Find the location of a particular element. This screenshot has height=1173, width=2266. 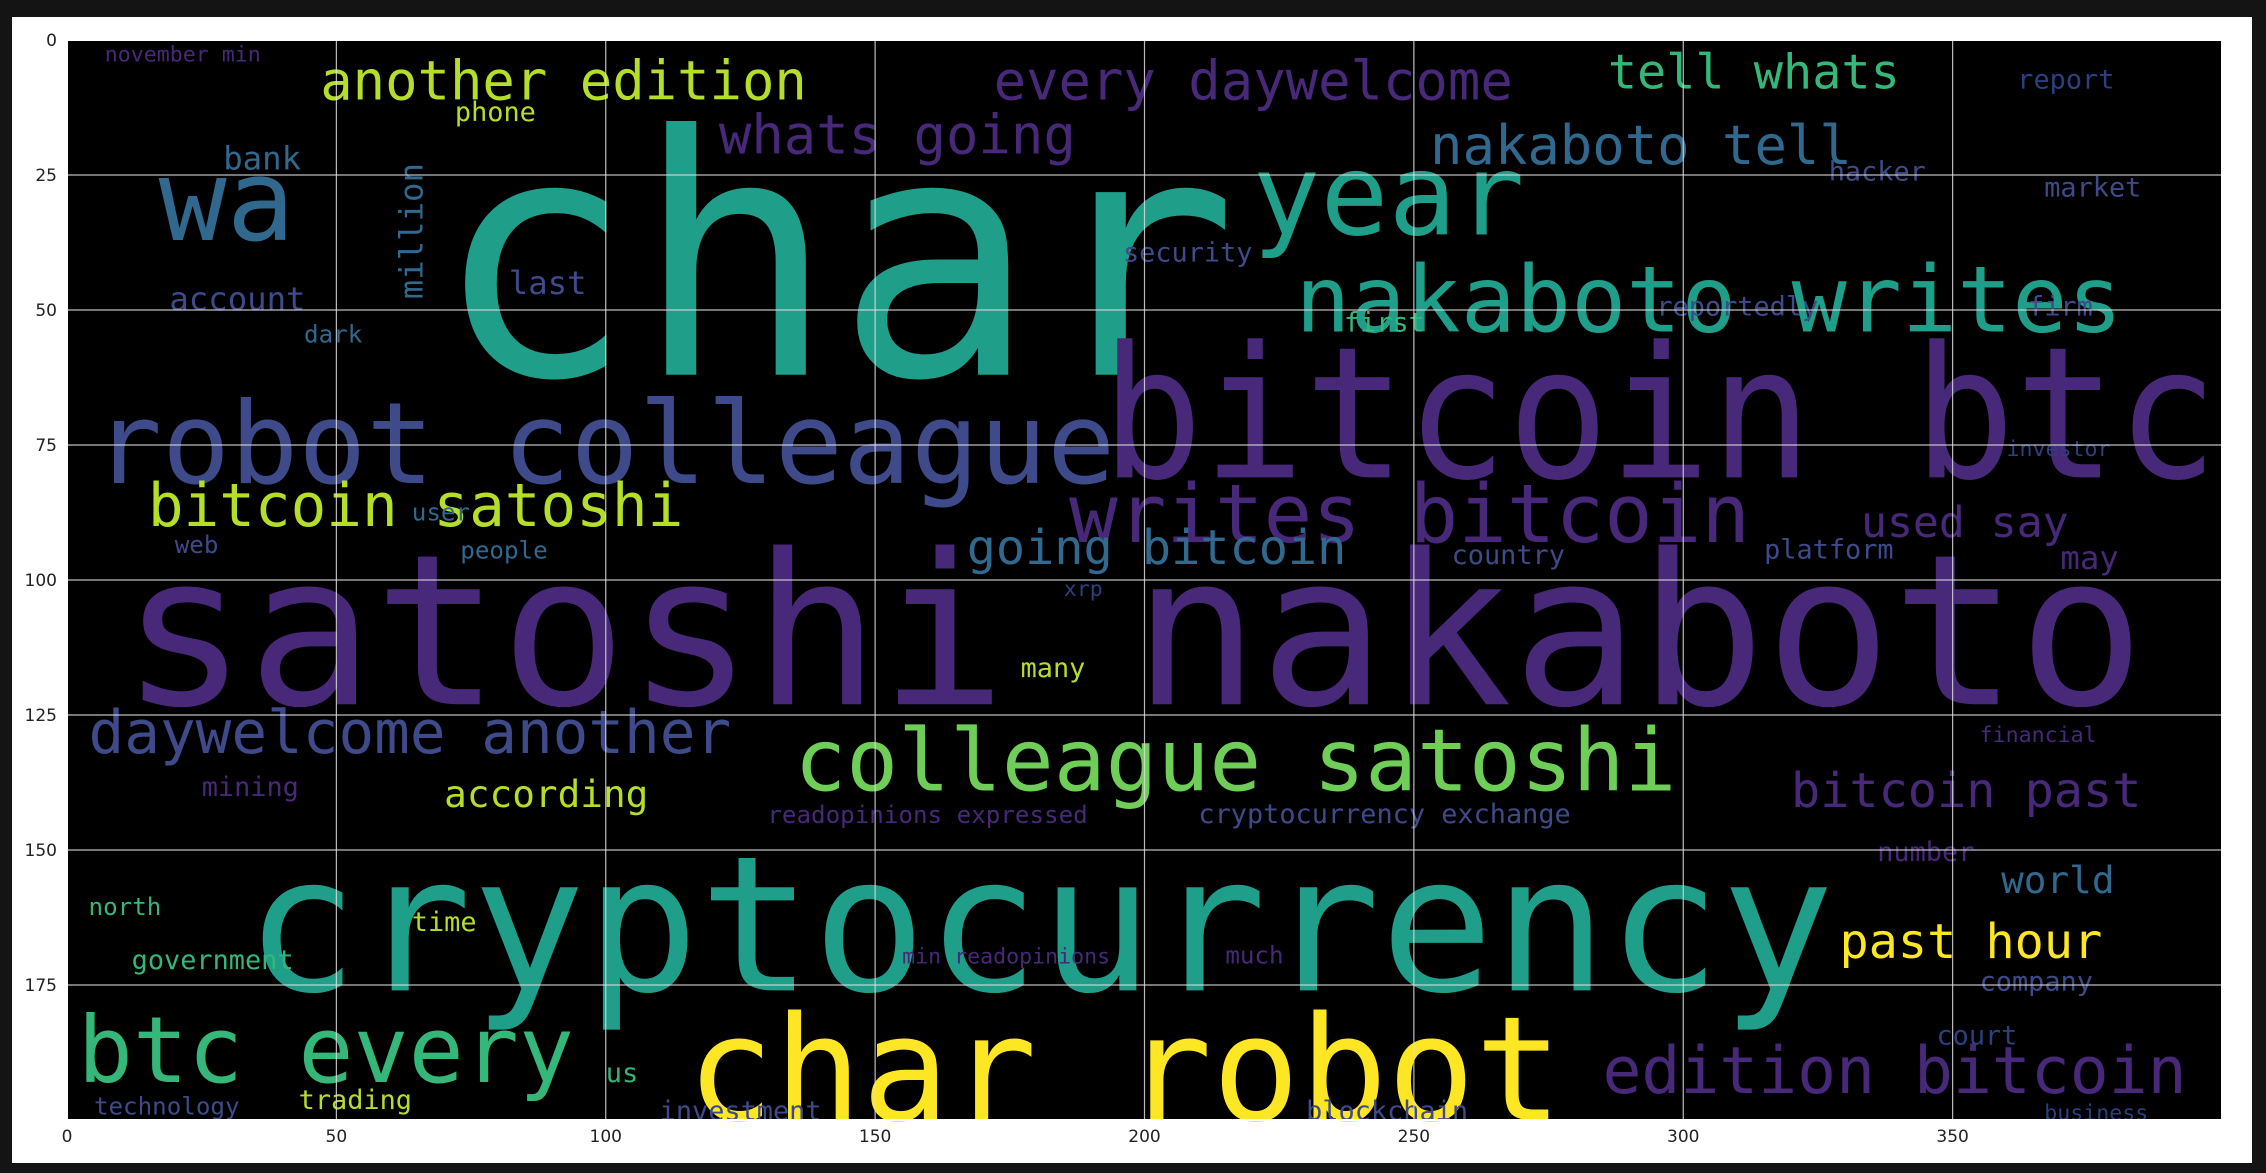

wordcloud-word: nakaboto tell is located at coordinates (1641, 145).